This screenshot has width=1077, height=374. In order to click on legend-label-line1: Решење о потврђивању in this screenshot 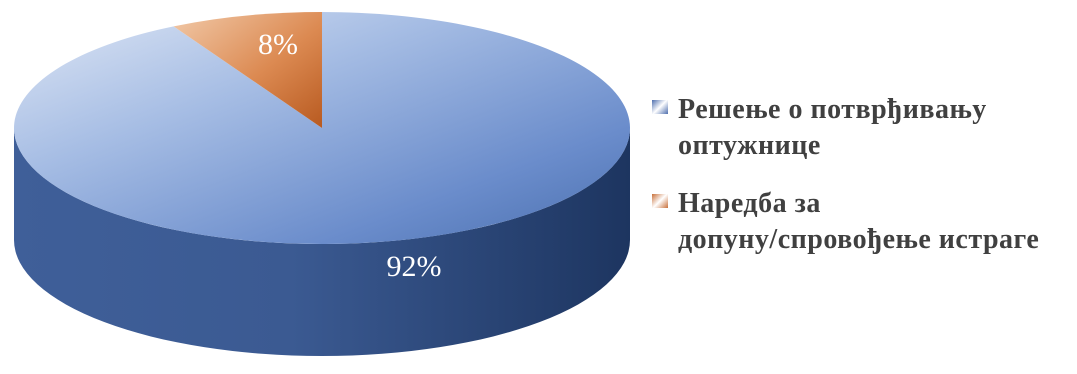, I will do `click(832, 109)`.